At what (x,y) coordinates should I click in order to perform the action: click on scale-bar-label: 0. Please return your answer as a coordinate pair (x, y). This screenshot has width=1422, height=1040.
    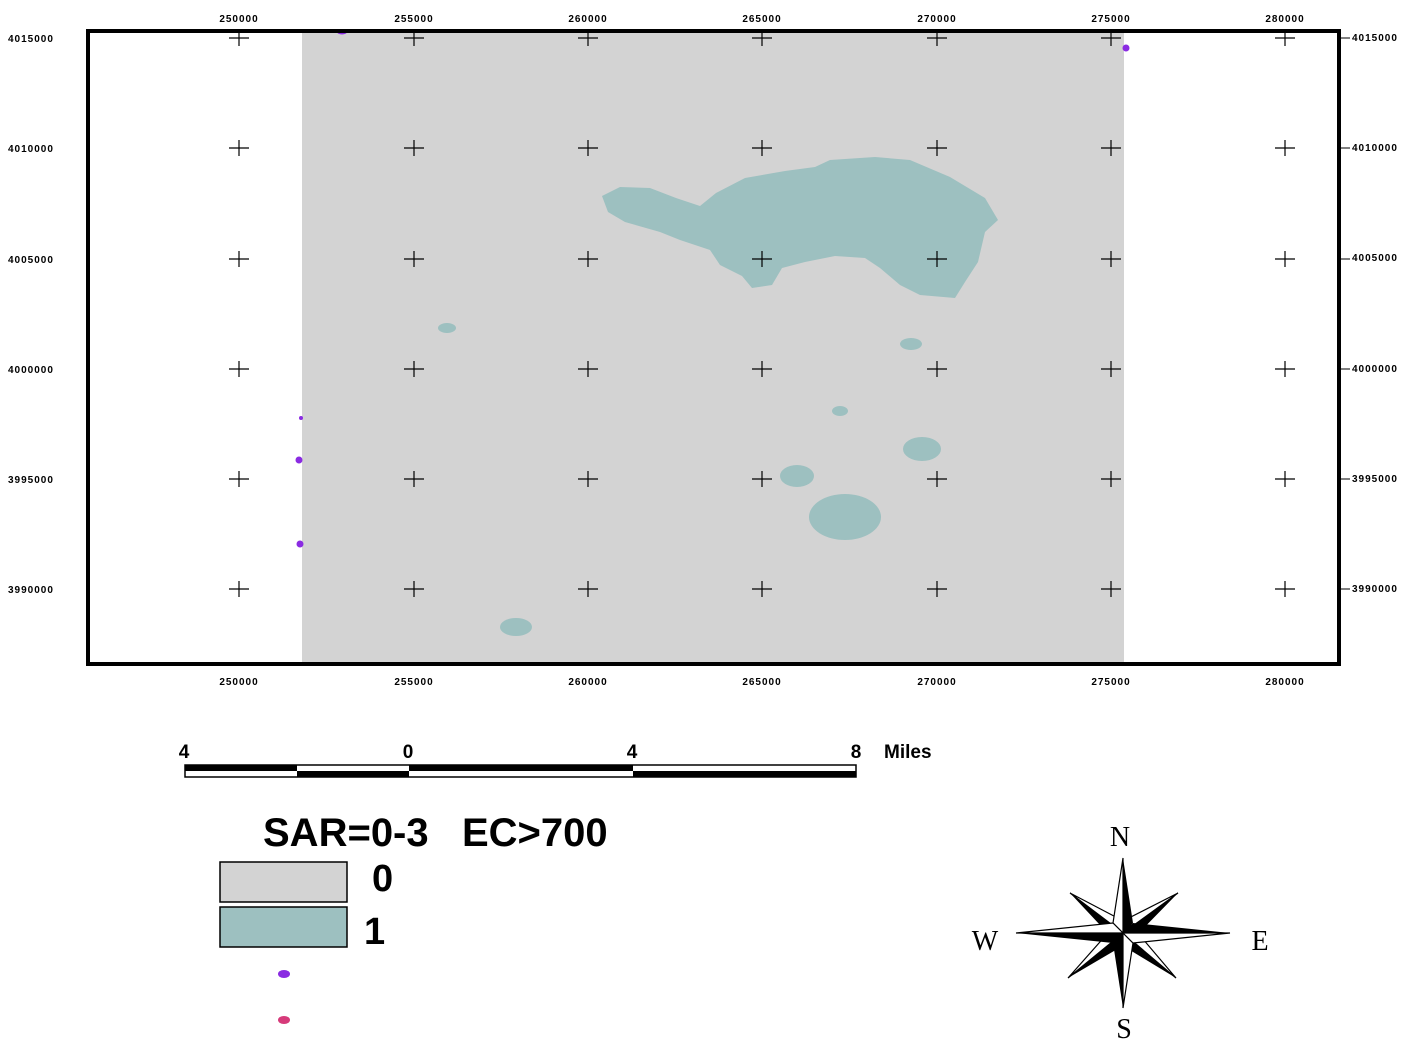
    Looking at the image, I should click on (408, 752).